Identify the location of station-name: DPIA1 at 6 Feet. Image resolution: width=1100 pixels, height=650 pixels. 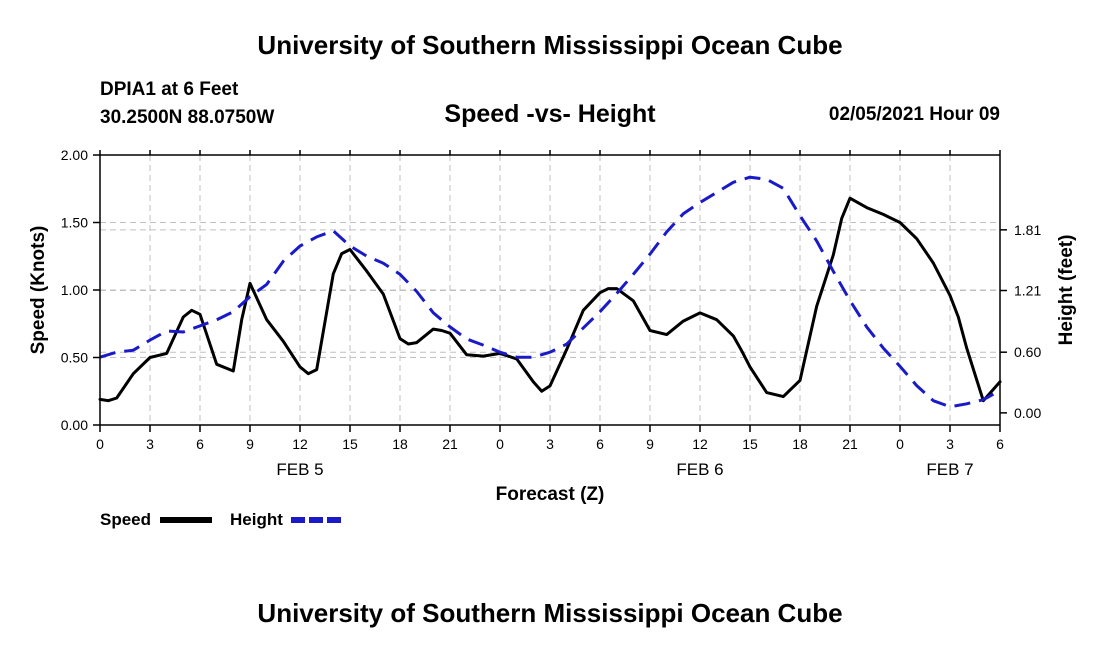
(169, 89).